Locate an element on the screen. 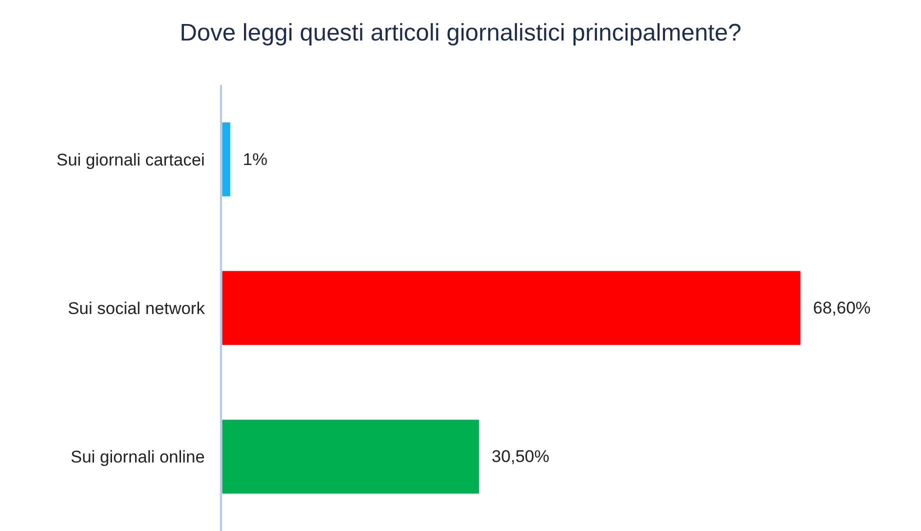 The height and width of the screenshot is (531, 921). data-label: 30,50% is located at coordinates (516, 456).